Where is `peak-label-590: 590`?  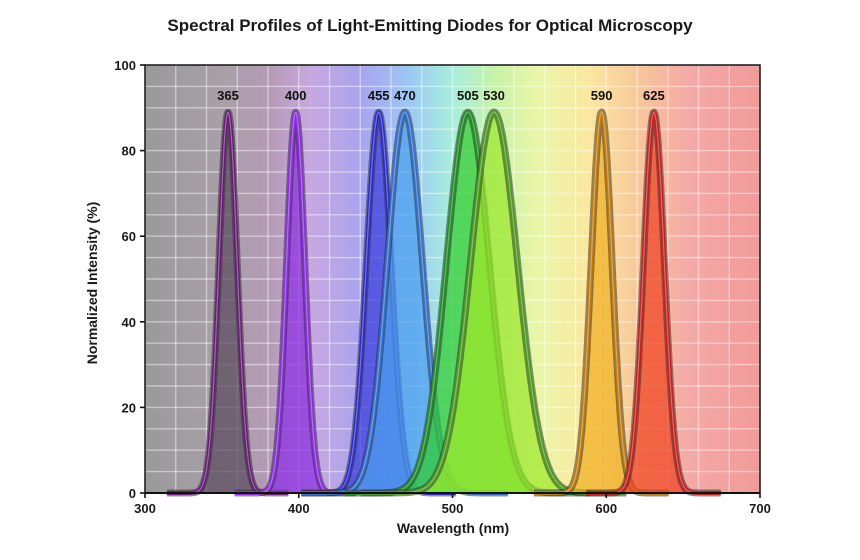
peak-label-590: 590 is located at coordinates (602, 95).